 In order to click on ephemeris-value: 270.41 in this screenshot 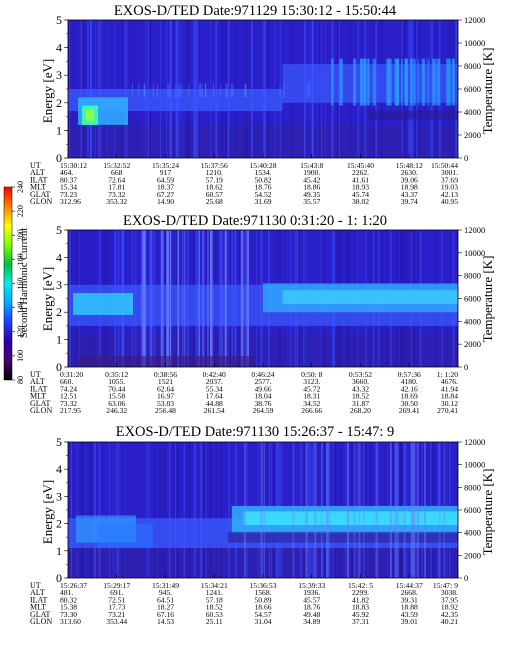, I will do `click(447, 410)`.